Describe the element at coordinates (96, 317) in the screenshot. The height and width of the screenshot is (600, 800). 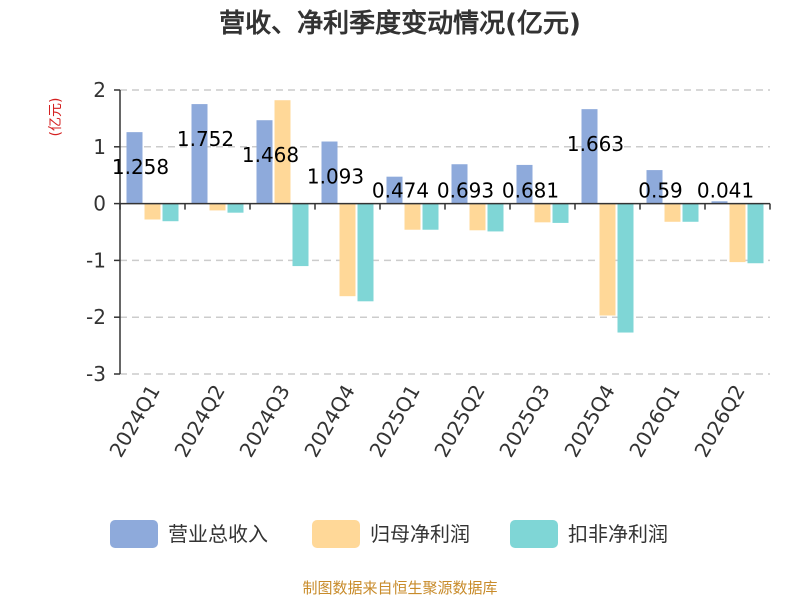
I see `y-tick-label: -2` at that location.